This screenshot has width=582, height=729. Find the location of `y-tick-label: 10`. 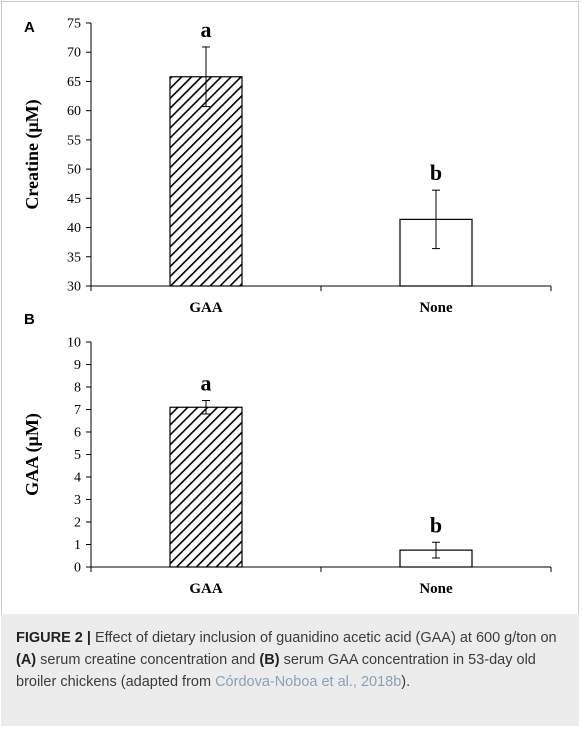

y-tick-label: 10 is located at coordinates (74, 343).